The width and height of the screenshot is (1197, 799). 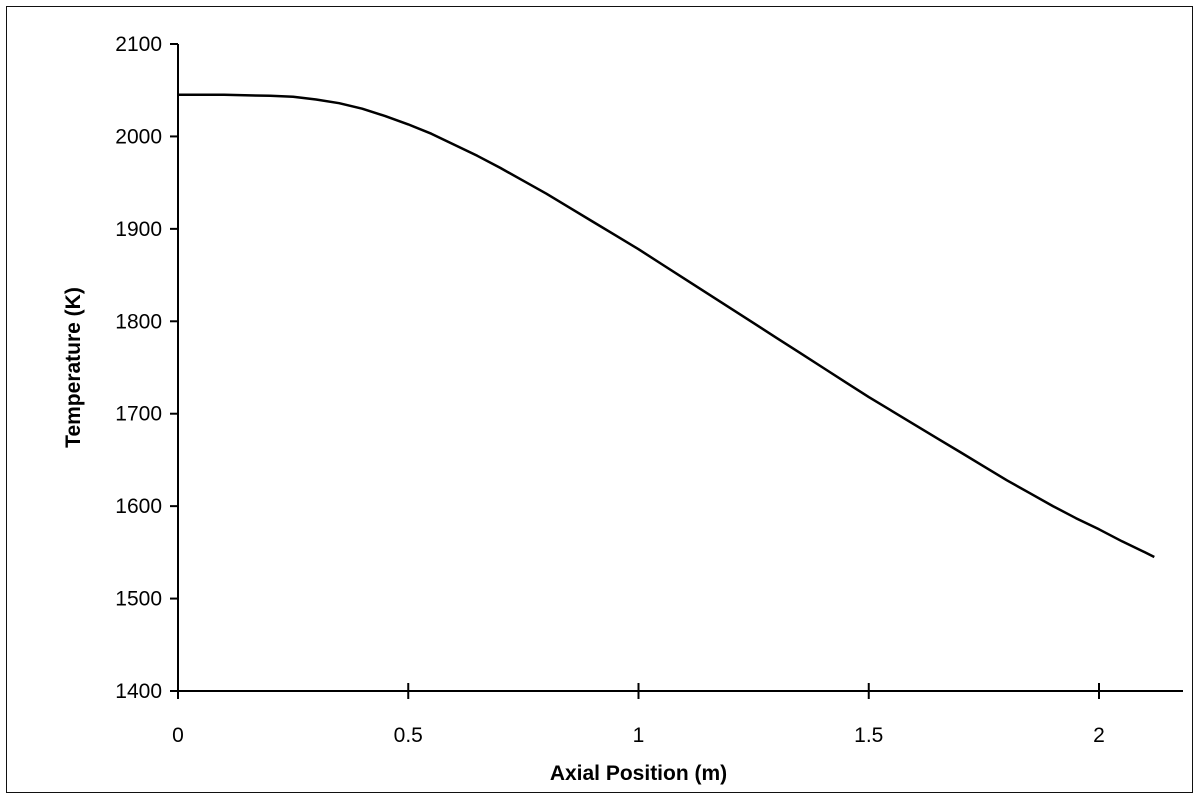 I want to click on y-tick-label: 1500, so click(x=138, y=599).